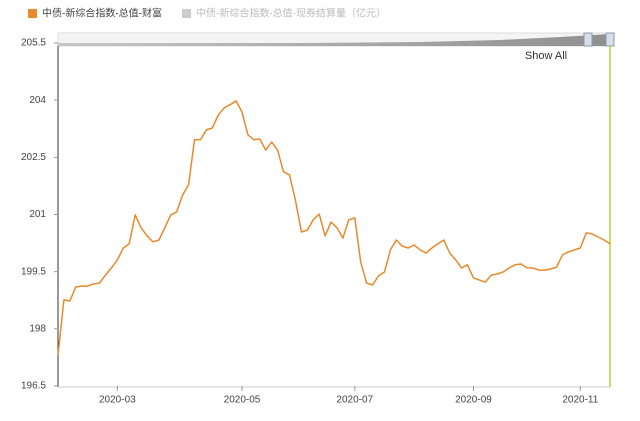 Image resolution: width=640 pixels, height=421 pixels. I want to click on y-tick-label: 196.5, so click(33, 386).